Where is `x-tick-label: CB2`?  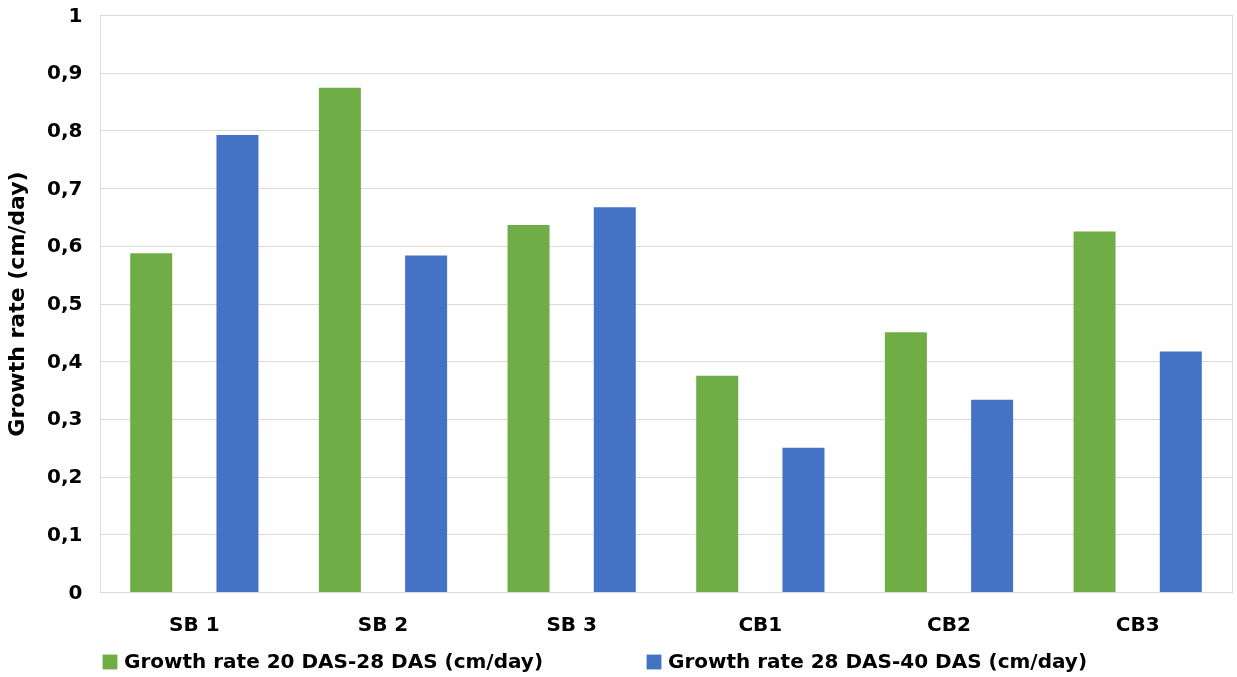
x-tick-label: CB2 is located at coordinates (949, 623).